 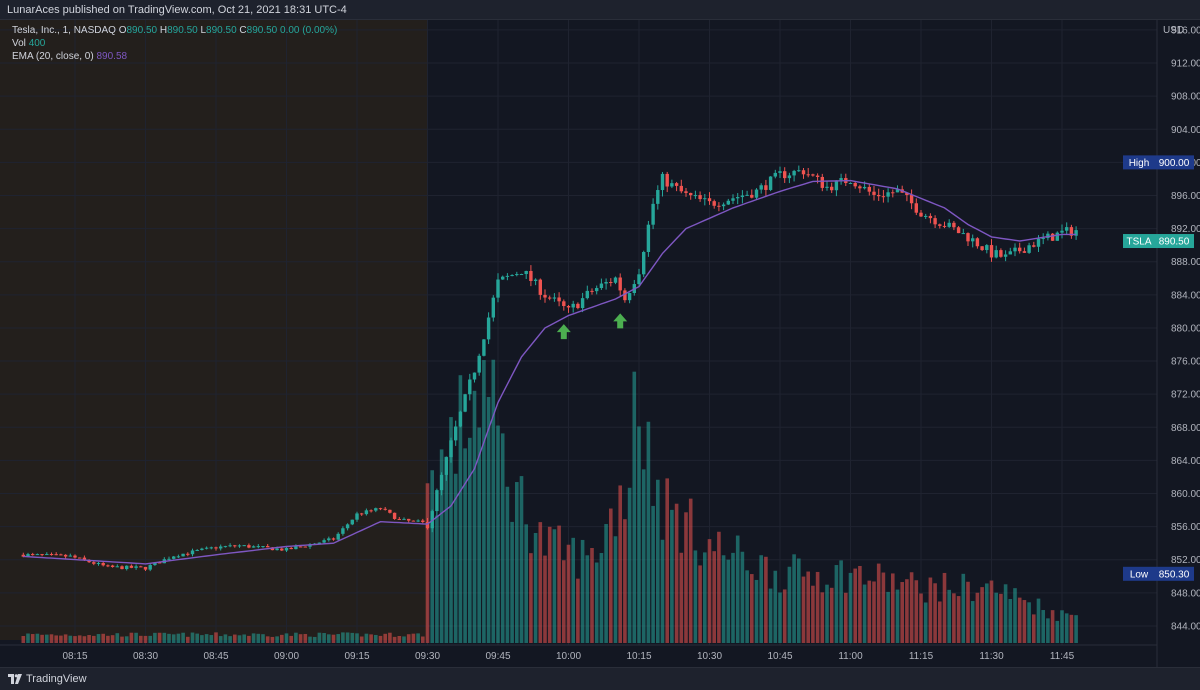 I want to click on time-tick-label: 09:00, so click(x=286, y=656).